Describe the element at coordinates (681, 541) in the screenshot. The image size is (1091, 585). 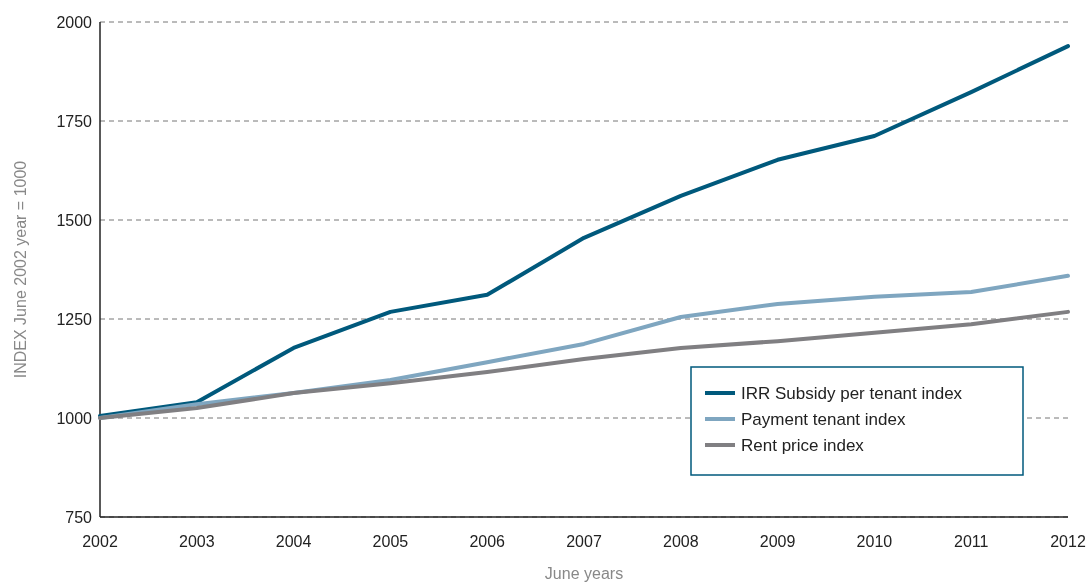
I see `x-tick-label: 2008` at that location.